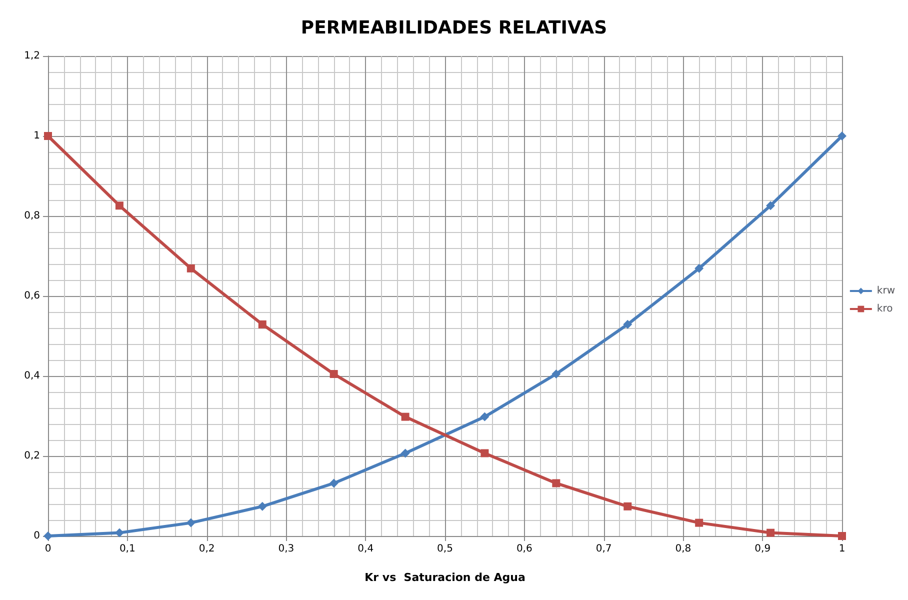 The image size is (908, 600). Describe the element at coordinates (366, 549) in the screenshot. I see `x-tick-label: 0,4` at that location.